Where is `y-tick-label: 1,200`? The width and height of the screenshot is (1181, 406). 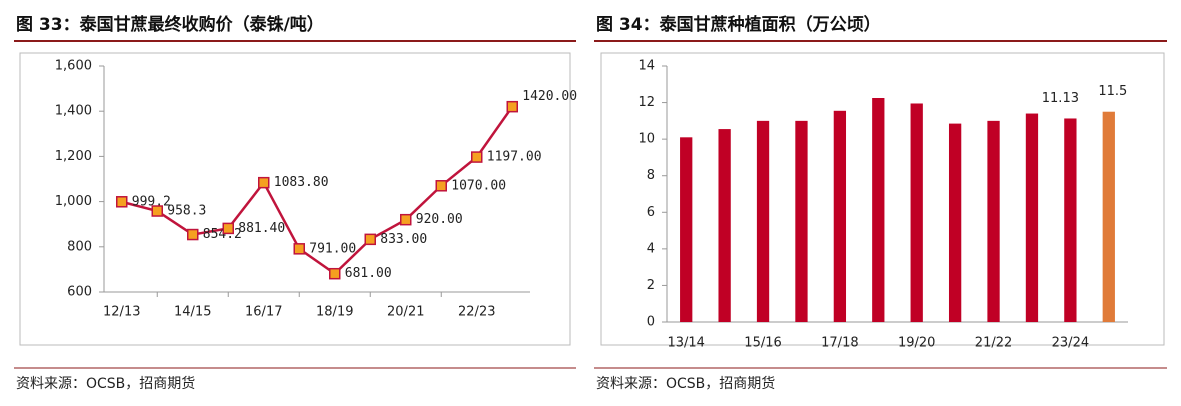
y-tick-label: 1,200 is located at coordinates (73, 156).